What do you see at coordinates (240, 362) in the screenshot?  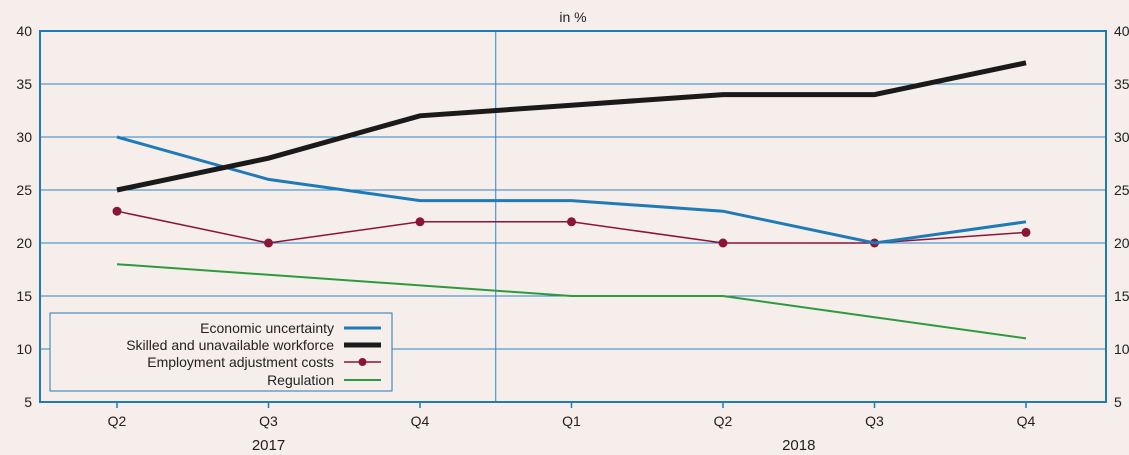 I see `legend-label: Employment adjustment costs` at bounding box center [240, 362].